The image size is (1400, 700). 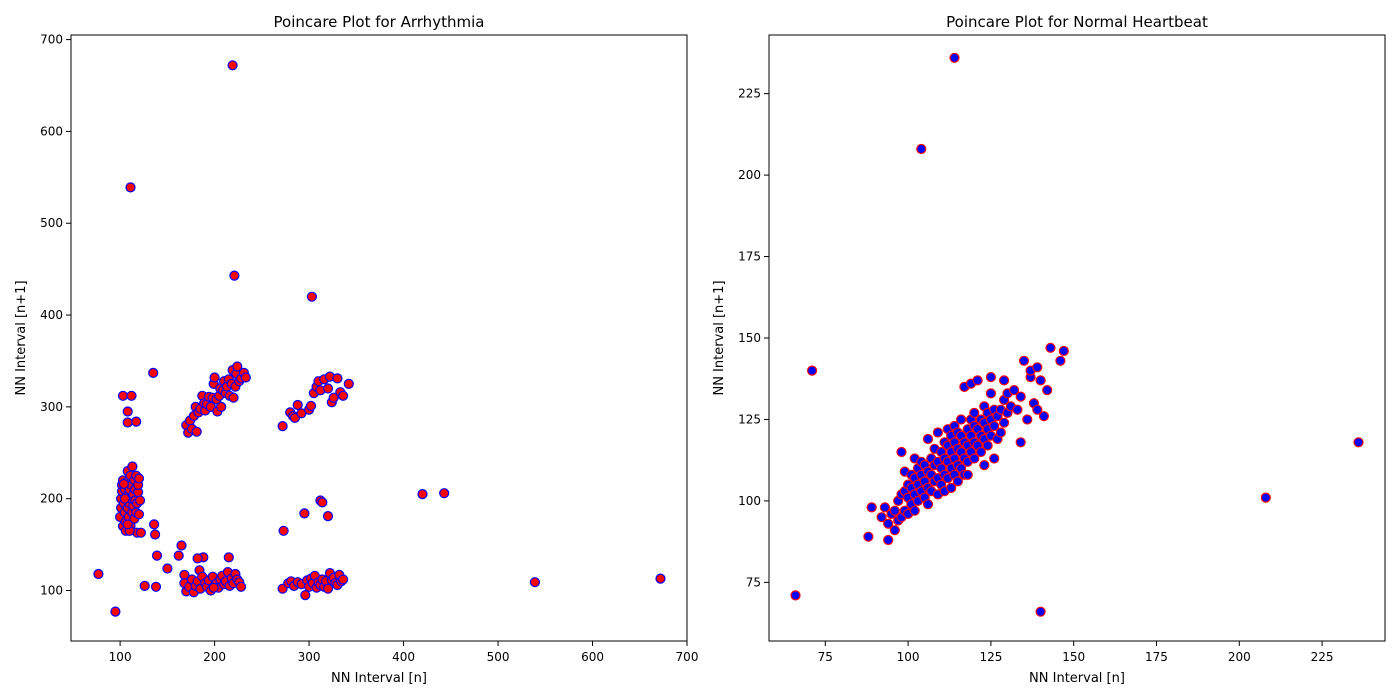 What do you see at coordinates (1077, 22) in the screenshot?
I see `chart-title: Poincare Plot for Normal Heartbeat` at bounding box center [1077, 22].